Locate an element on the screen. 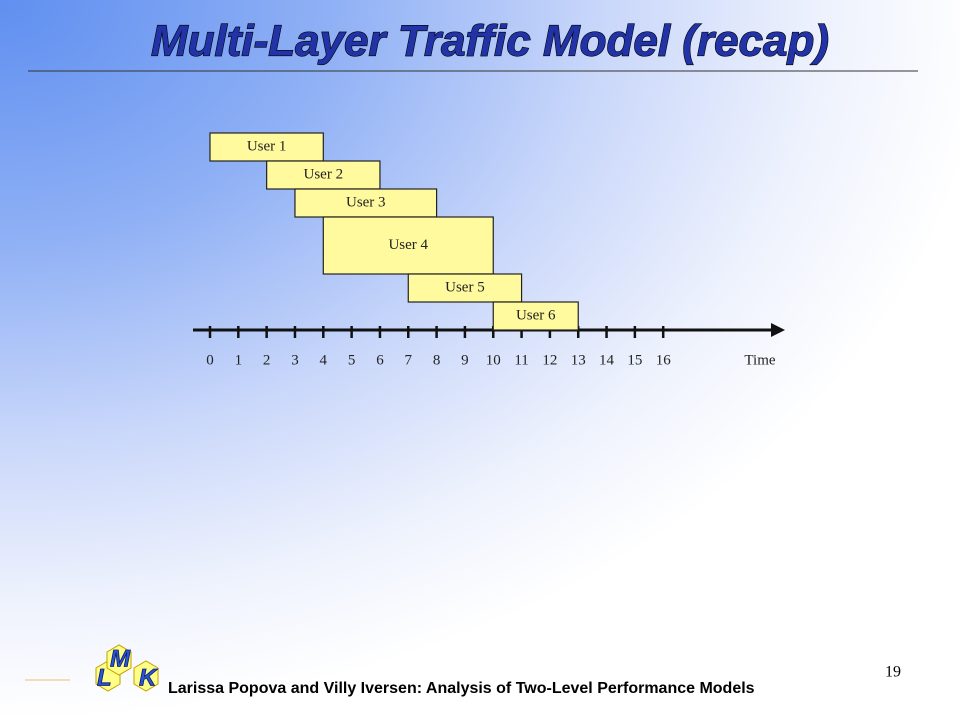  tick-label: 1 is located at coordinates (239, 360).